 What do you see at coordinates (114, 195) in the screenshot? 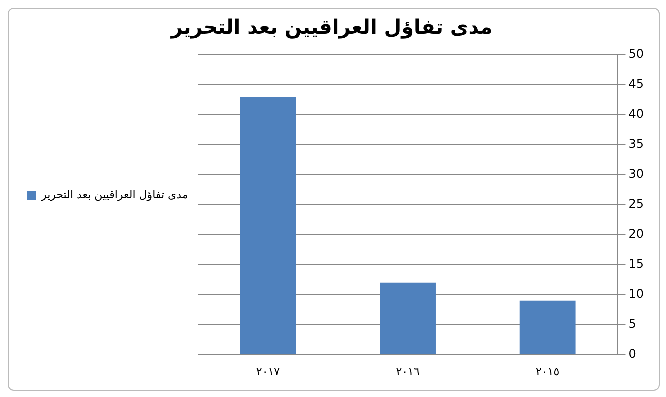
I see `legend-label: مدى تفاؤل العراقيين بعد التحرير` at bounding box center [114, 195].